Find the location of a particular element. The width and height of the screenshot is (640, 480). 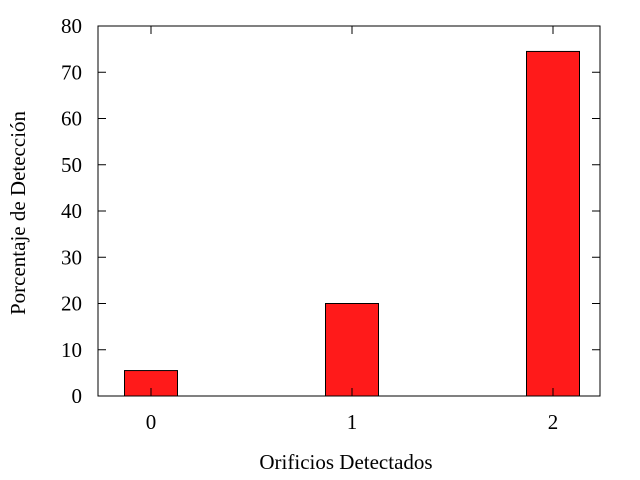

y-axis-title: Porcentaje de Detección is located at coordinates (18, 212).